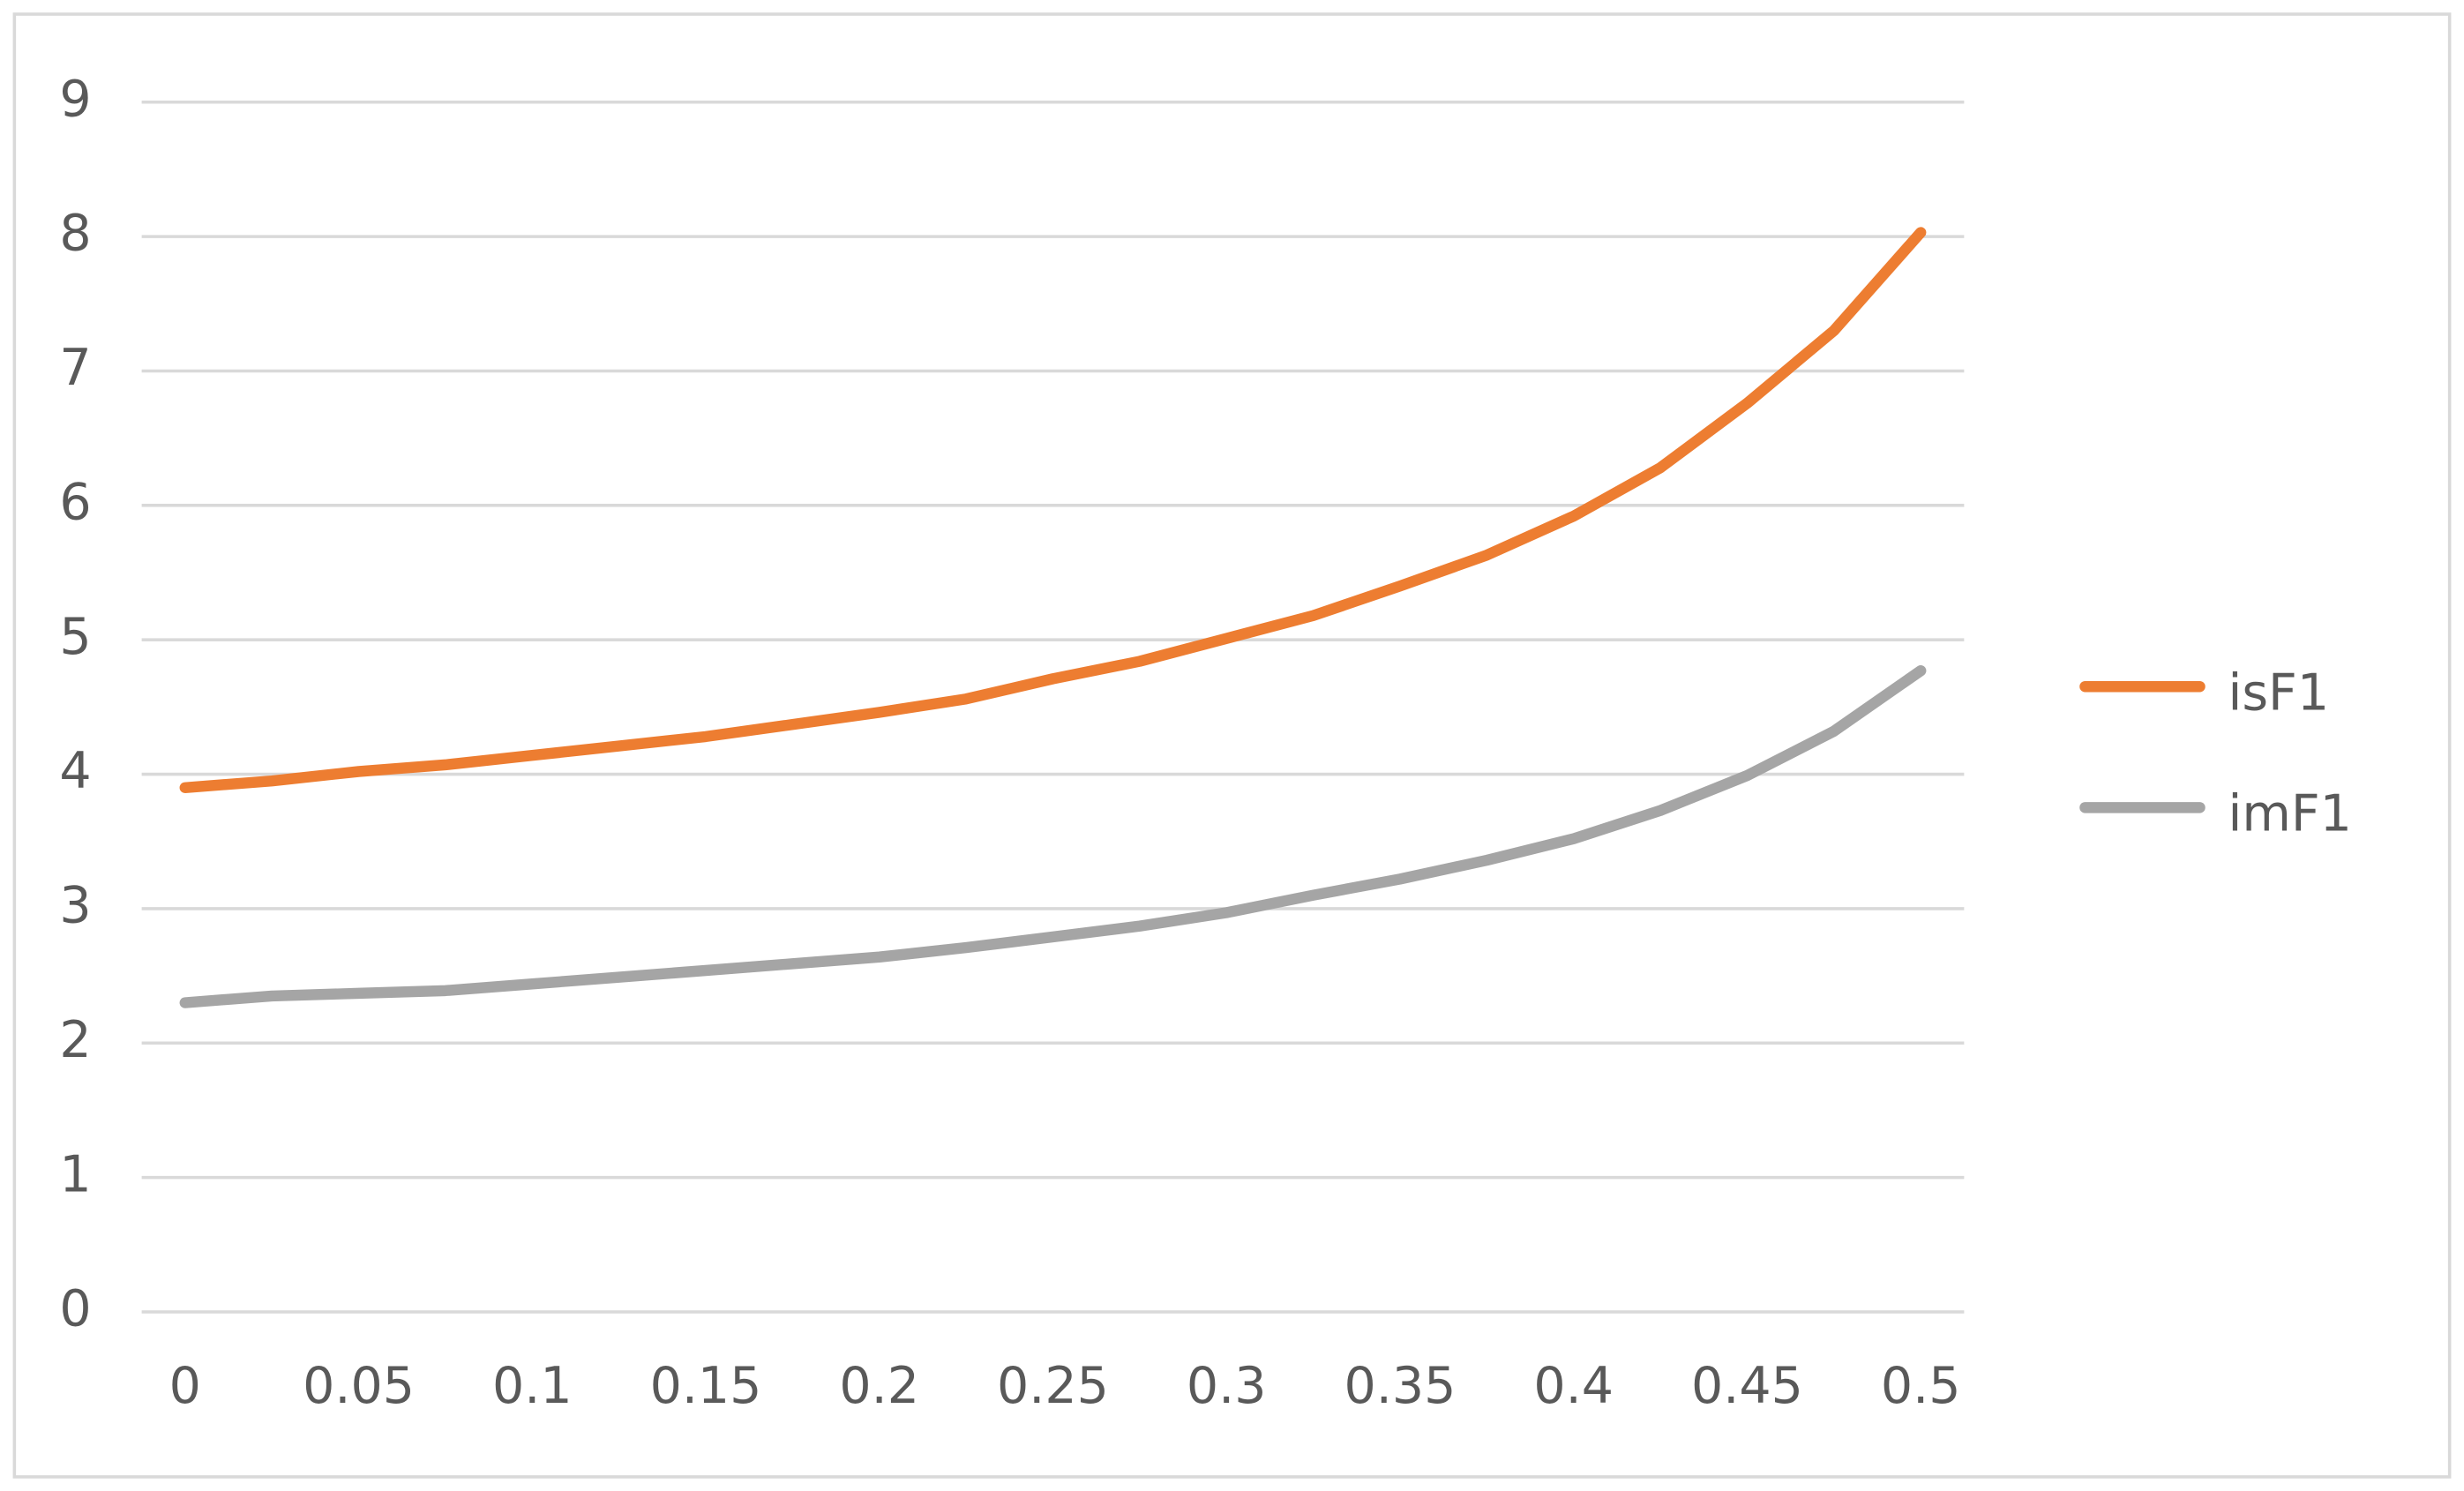 The image size is (2464, 1491). Describe the element at coordinates (879, 1386) in the screenshot. I see `x-tick-label: 0.2` at that location.